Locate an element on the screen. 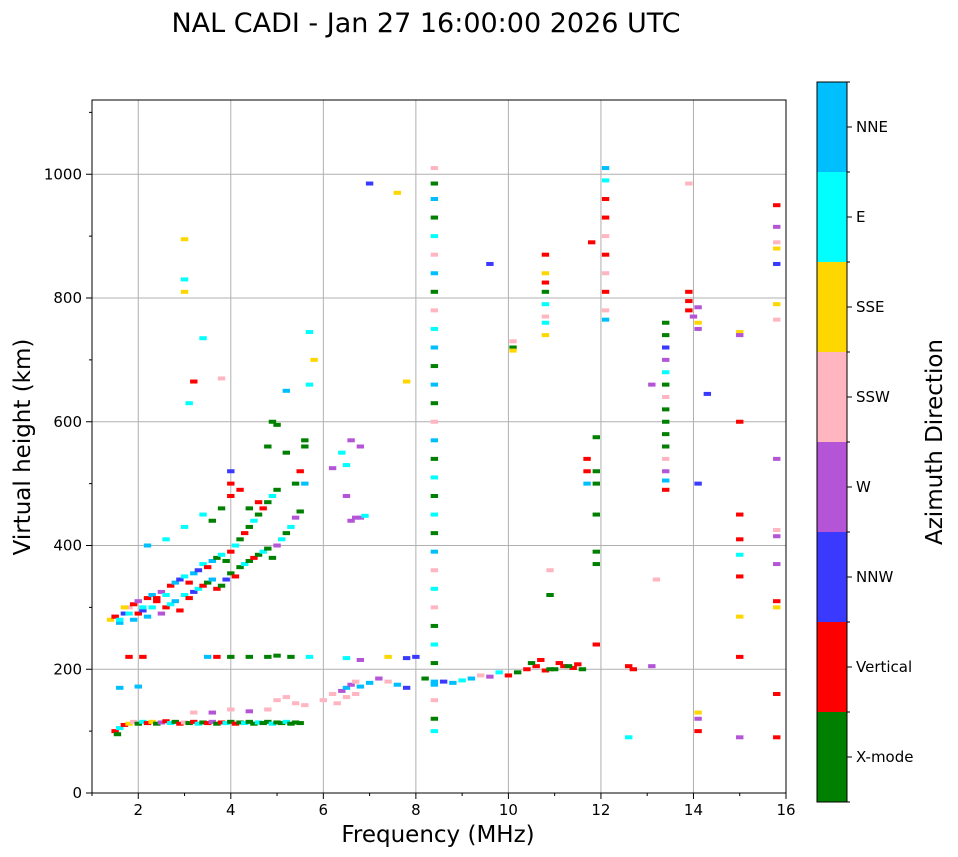 The width and height of the screenshot is (958, 857). colorbar-segment-nnw is located at coordinates (832, 577).